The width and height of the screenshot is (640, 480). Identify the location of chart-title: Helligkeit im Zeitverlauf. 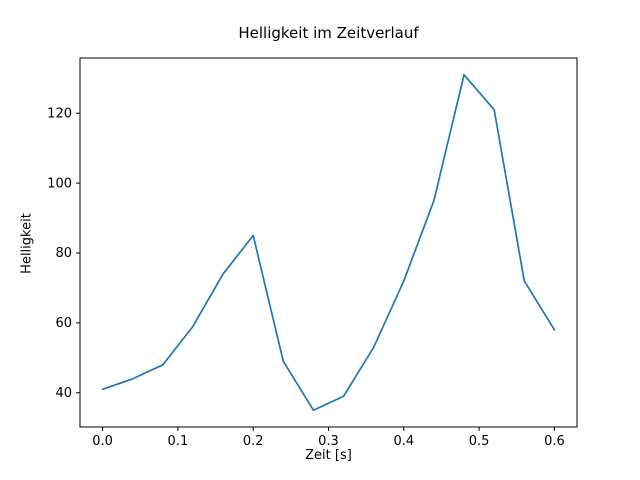
(328, 33).